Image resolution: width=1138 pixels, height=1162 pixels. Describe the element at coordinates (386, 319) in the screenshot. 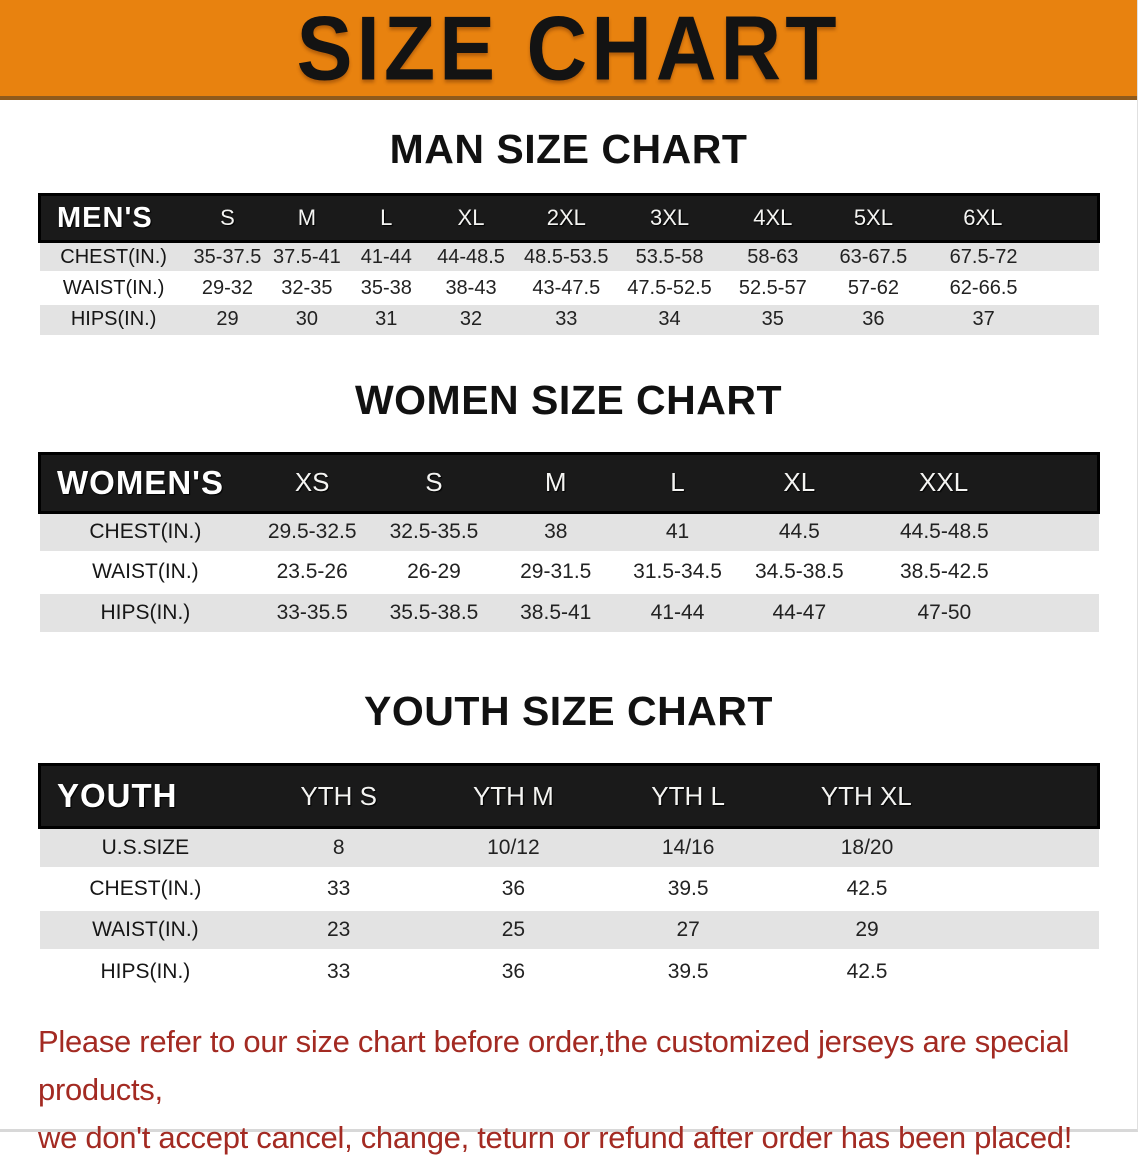

I see `size-value: 31` at that location.